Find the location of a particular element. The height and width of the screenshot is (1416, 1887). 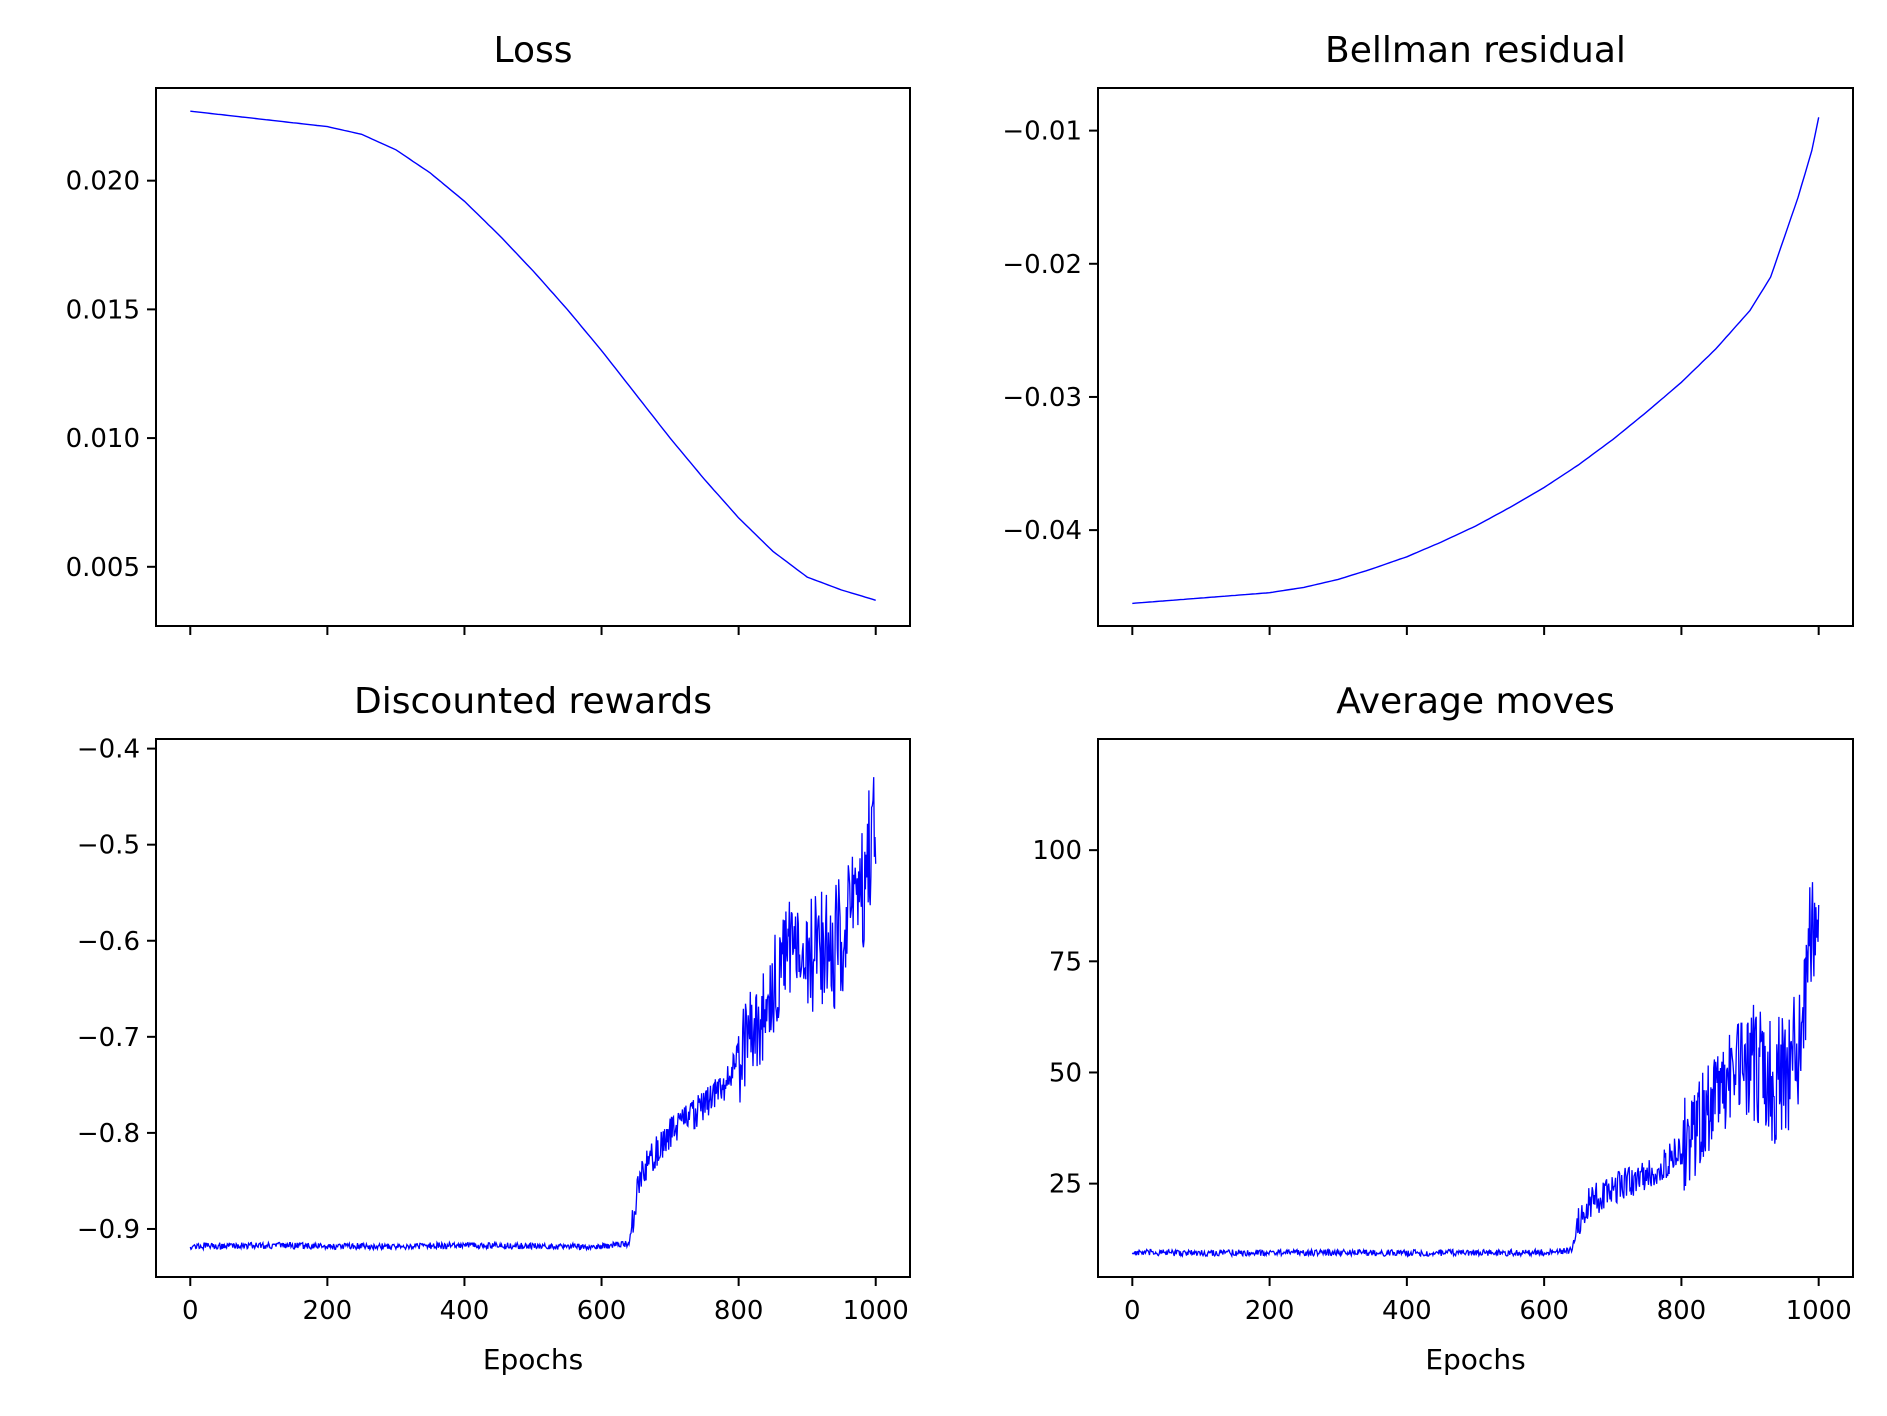

y-tick-label: −0.4 is located at coordinates (108, 750).